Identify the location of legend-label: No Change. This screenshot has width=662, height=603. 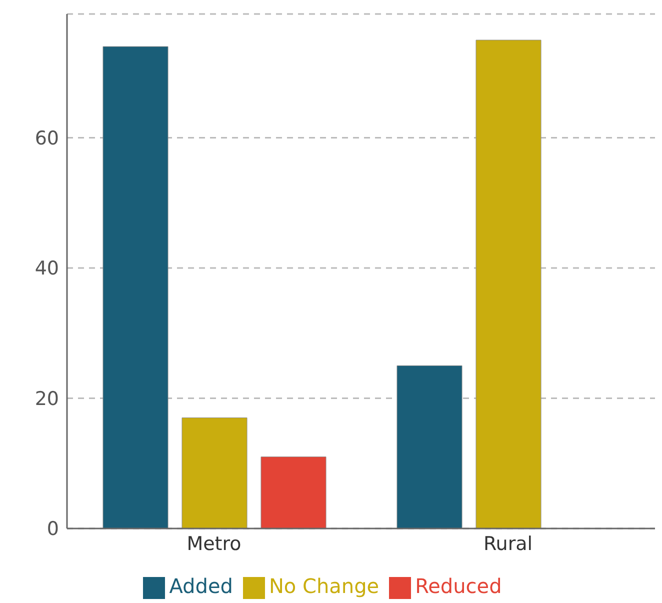
(324, 586).